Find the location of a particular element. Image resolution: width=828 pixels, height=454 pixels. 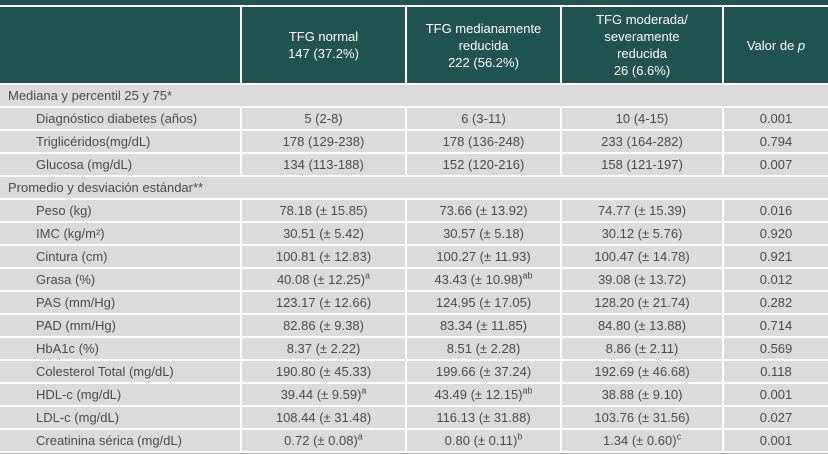

cell-value: 116.13 (± 31.88) is located at coordinates (482, 416).